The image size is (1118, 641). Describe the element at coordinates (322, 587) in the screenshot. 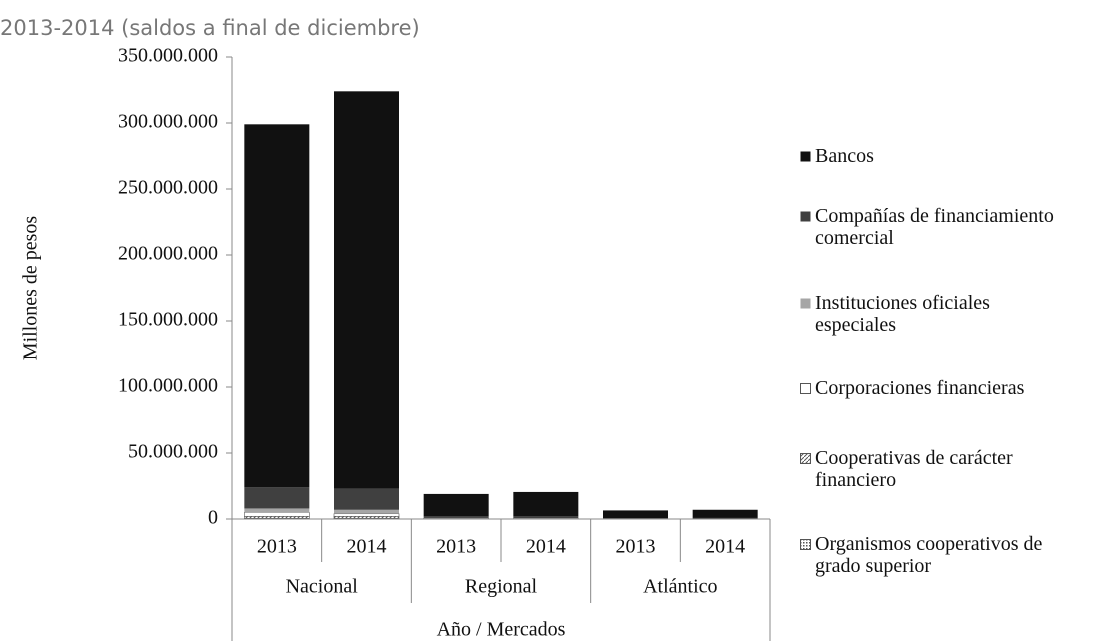

I see `group-label: Nacional` at that location.